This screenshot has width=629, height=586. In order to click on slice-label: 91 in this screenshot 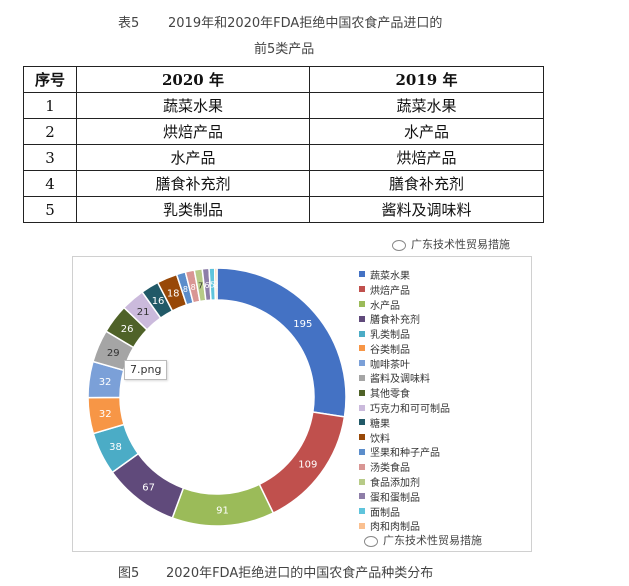, I will do `click(222, 510)`.